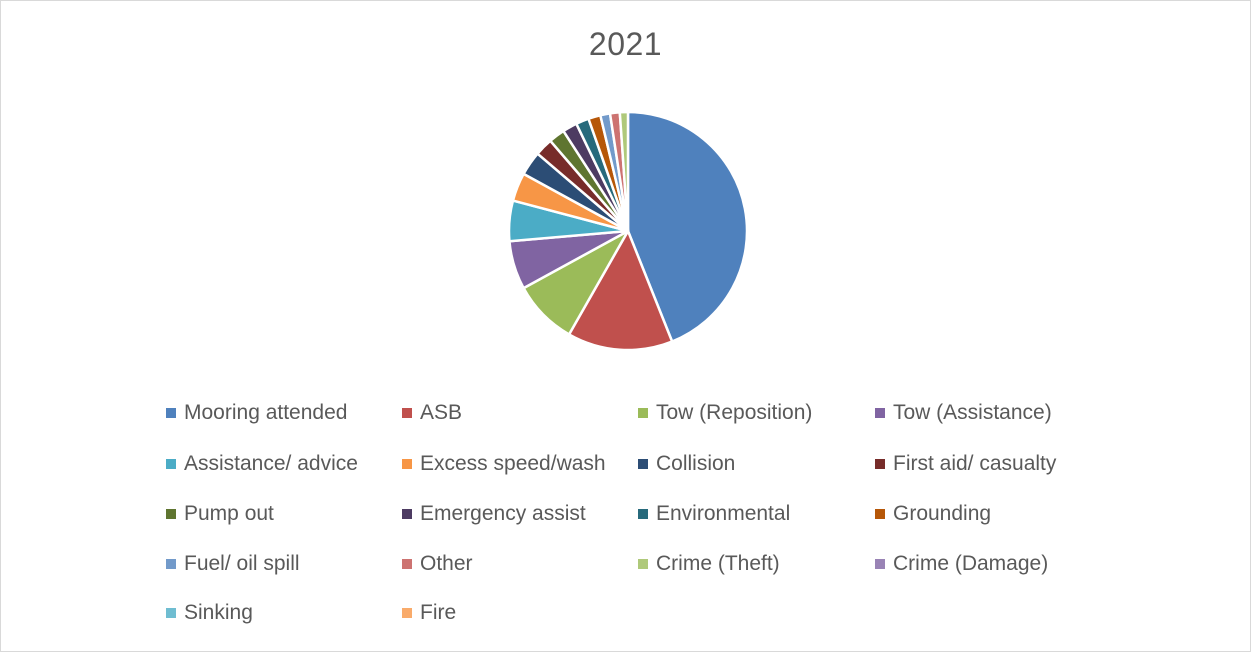  I want to click on legend-label: Mooring attended, so click(266, 412).